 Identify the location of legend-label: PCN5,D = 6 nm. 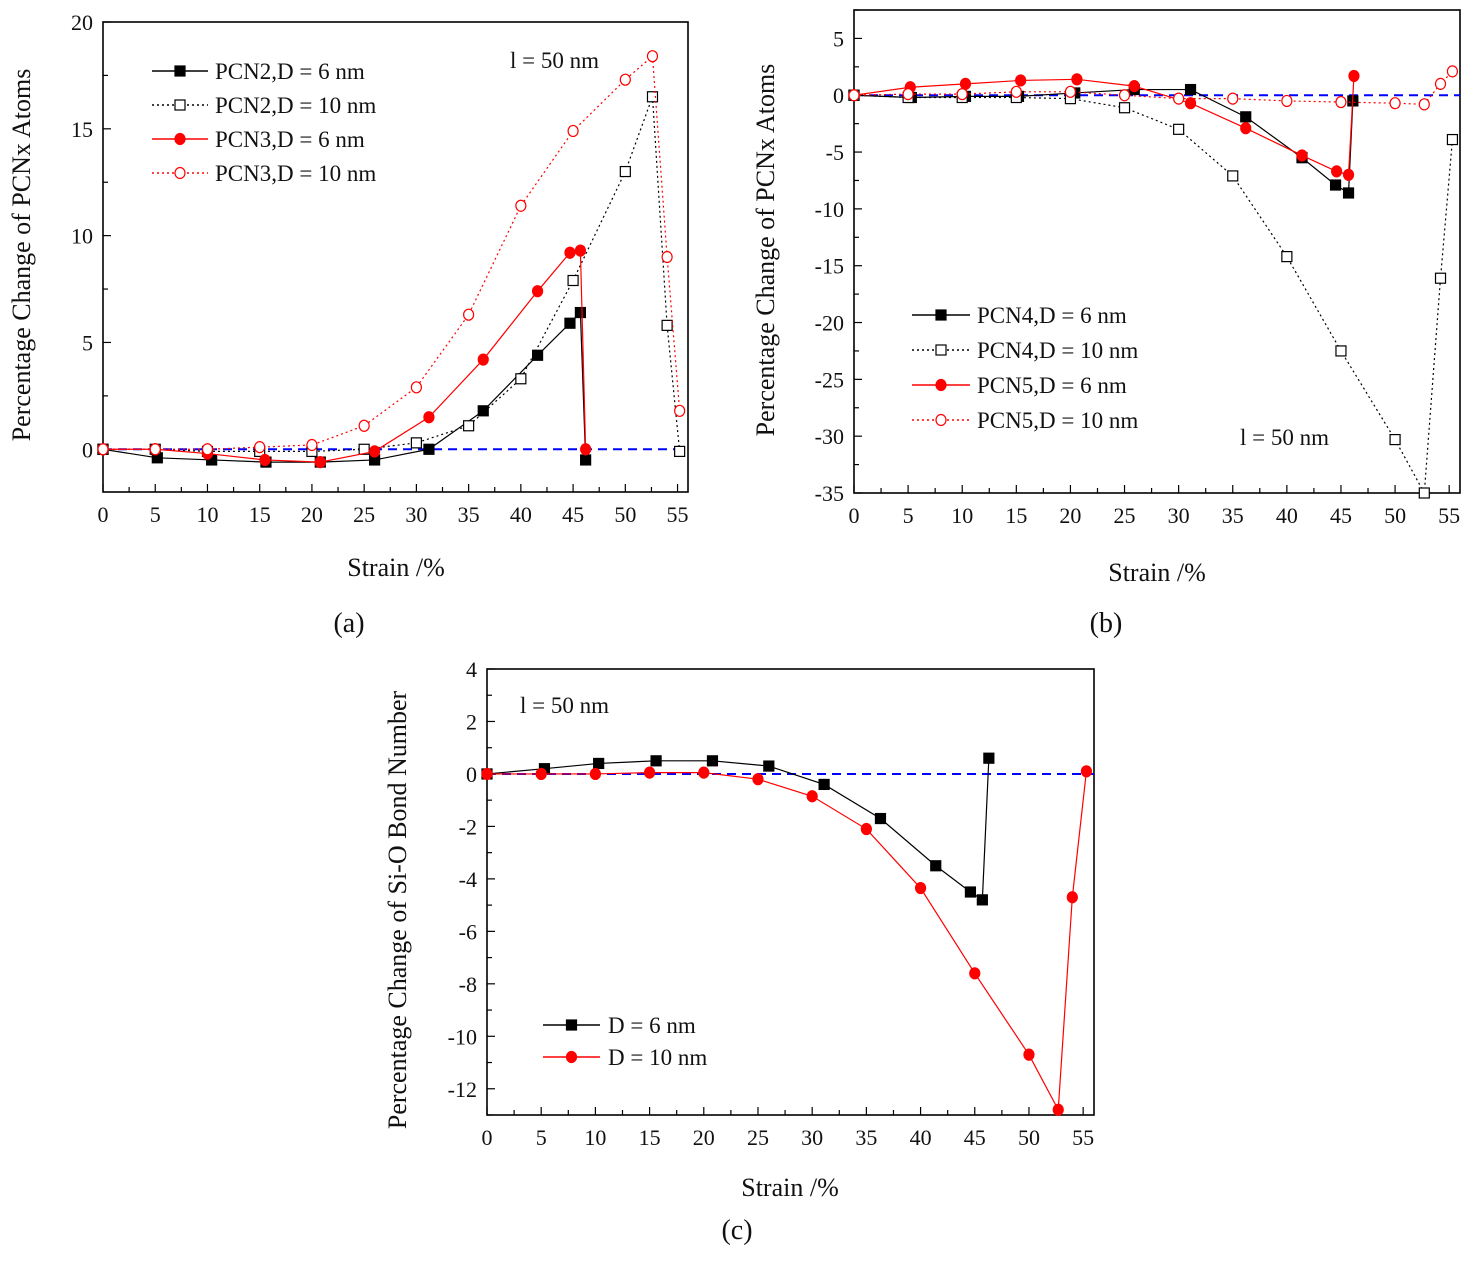
(1052, 385).